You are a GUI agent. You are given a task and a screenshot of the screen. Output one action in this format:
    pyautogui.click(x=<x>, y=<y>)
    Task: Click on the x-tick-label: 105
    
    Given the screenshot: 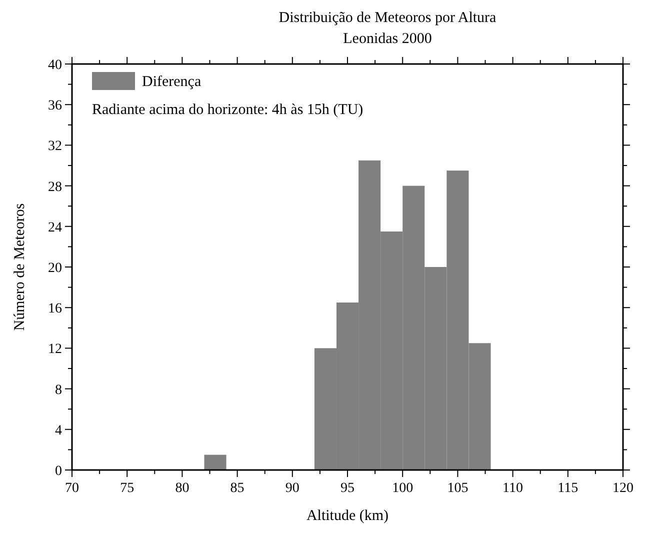 What is the action you would take?
    pyautogui.click(x=457, y=488)
    